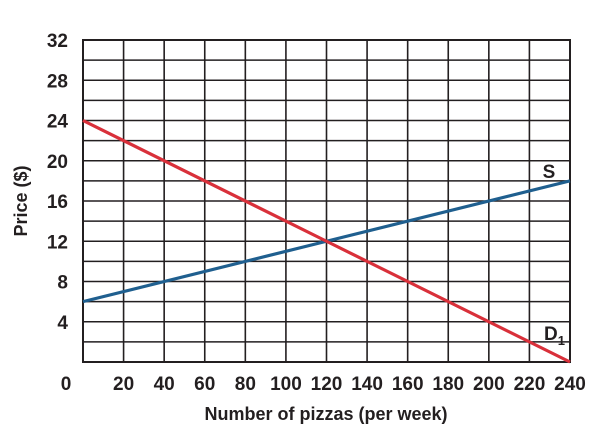 The width and height of the screenshot is (616, 445). I want to click on x-tick-label: 100, so click(286, 384).